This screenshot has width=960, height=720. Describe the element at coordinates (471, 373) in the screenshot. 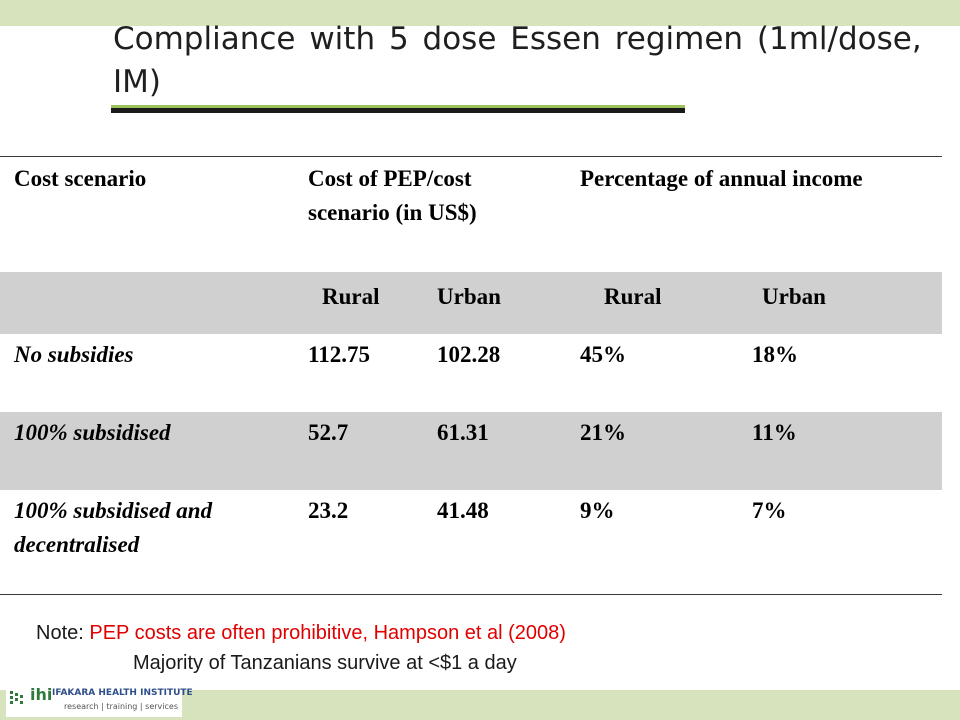

I see `table-row: No subsidies 112.75 102.28 45% 18%` at that location.